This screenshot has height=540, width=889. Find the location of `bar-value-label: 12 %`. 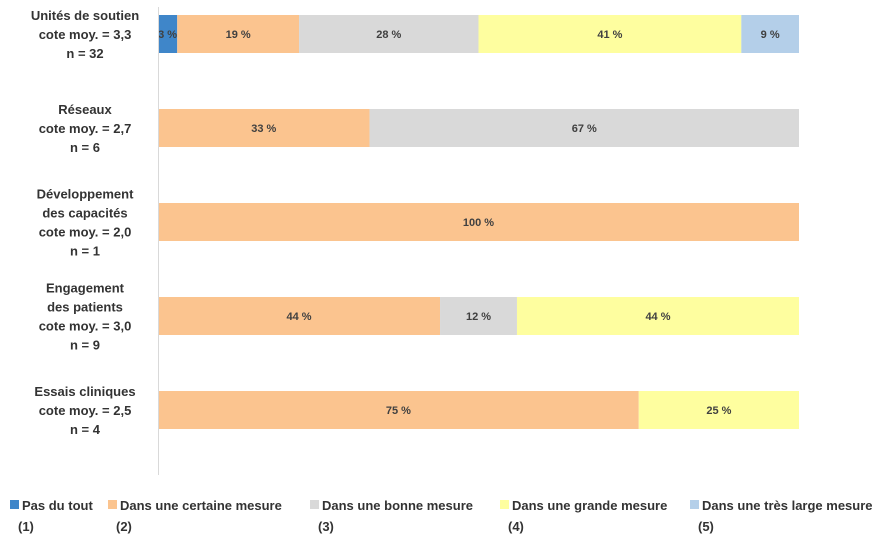

bar-value-label: 12 % is located at coordinates (478, 317).